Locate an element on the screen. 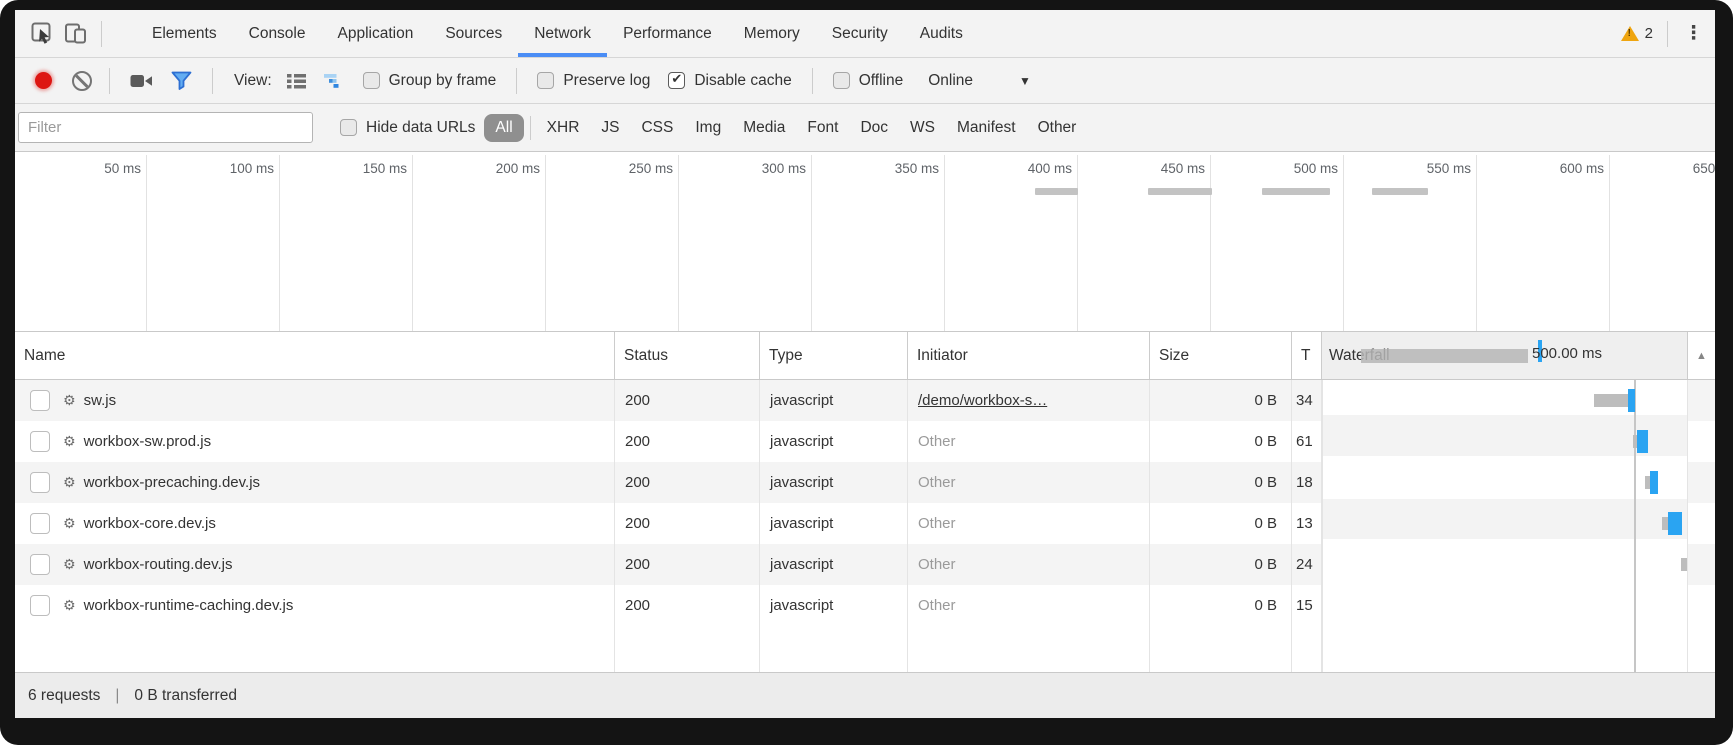  ruler-tick-label: 450 ms is located at coordinates (1182, 168).